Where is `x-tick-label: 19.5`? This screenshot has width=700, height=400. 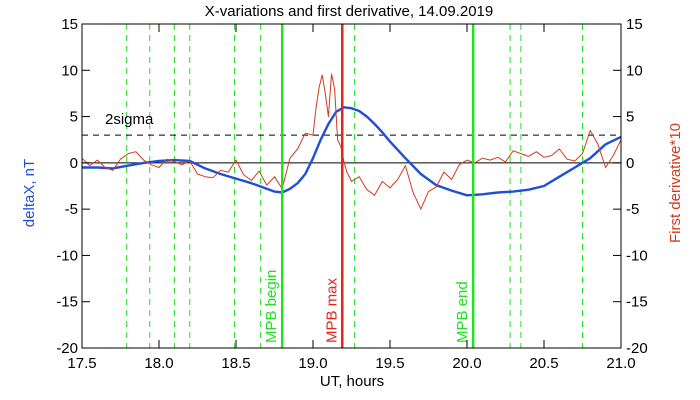 x-tick-label: 19.5 is located at coordinates (389, 363).